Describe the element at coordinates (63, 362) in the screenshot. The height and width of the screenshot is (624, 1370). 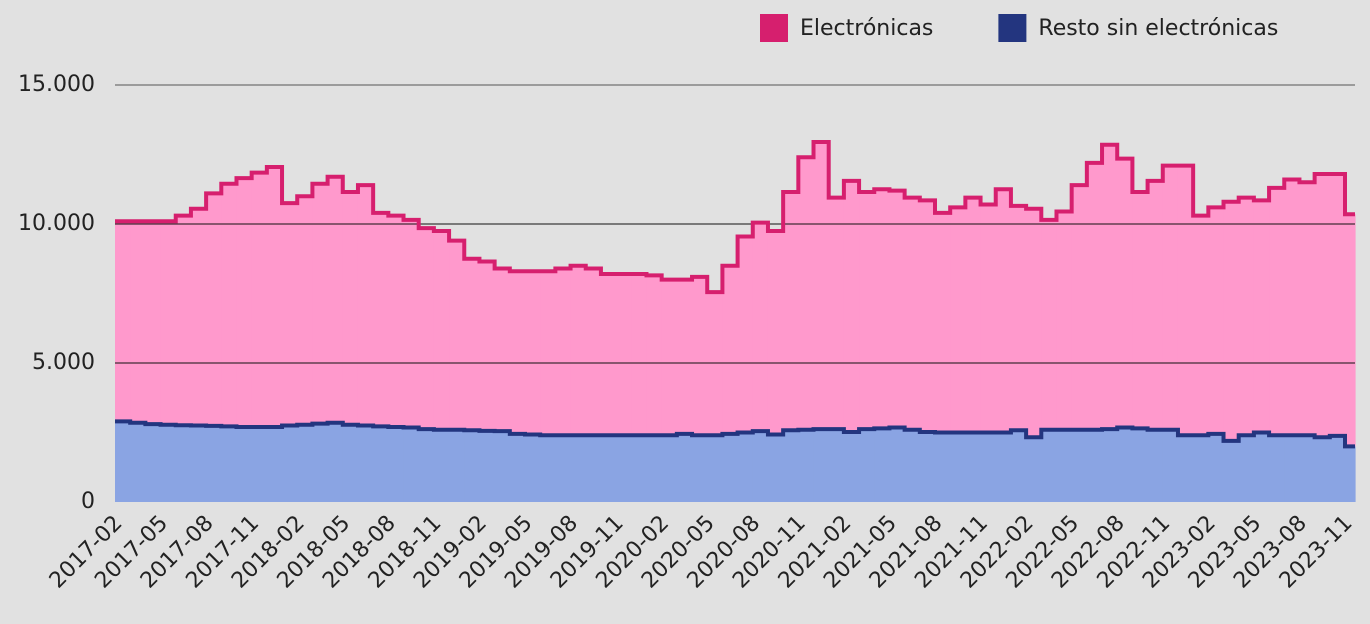
I see `y-tick-label: 5.000` at that location.